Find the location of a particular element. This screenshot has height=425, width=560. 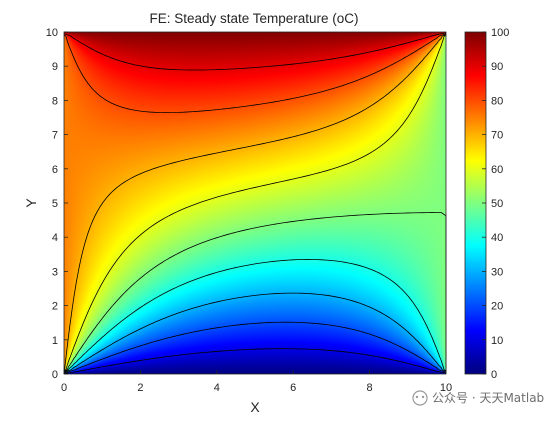

colorbar-ticks: 0 10 20 30 40 50 60 70 80 90 100 is located at coordinates (495, 204).